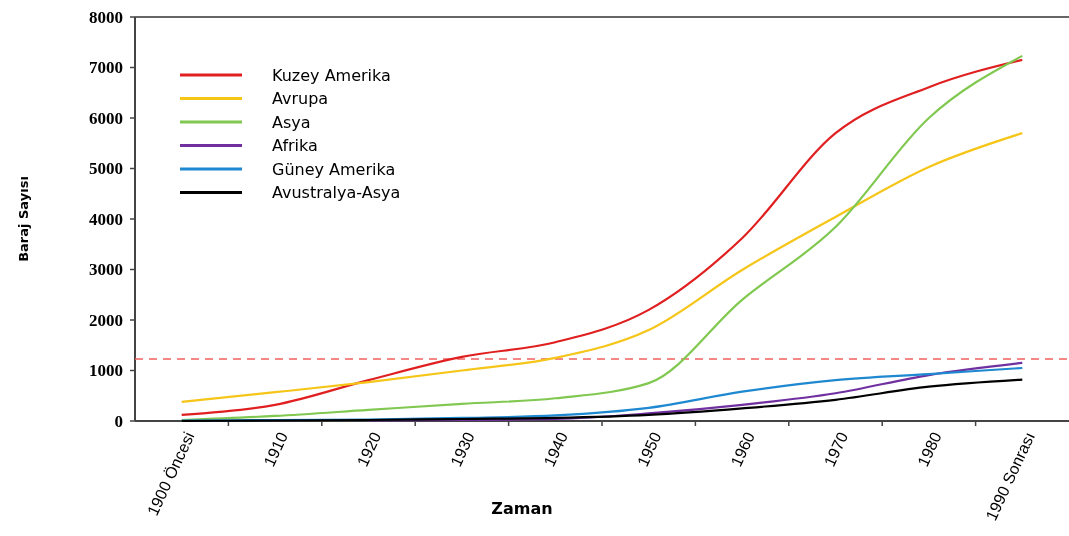 The height and width of the screenshot is (536, 1069). What do you see at coordinates (836, 449) in the screenshot?
I see `x-tick-label: 1970` at bounding box center [836, 449].